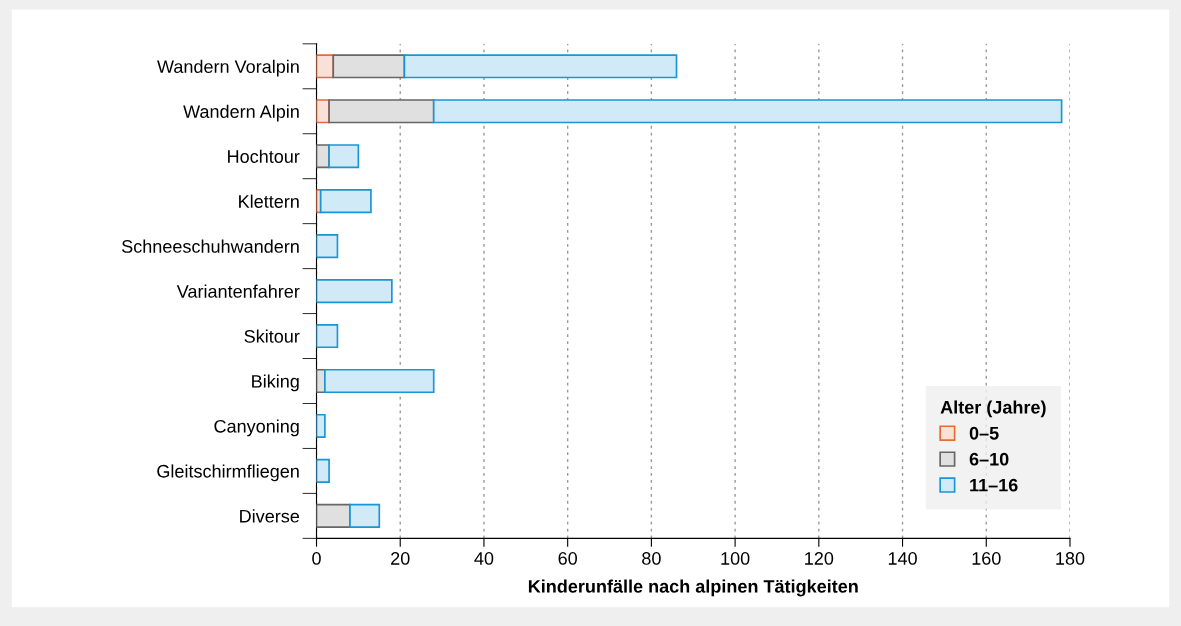  Describe the element at coordinates (567, 558) in the screenshot. I see `x-tick-label: 60` at that location.